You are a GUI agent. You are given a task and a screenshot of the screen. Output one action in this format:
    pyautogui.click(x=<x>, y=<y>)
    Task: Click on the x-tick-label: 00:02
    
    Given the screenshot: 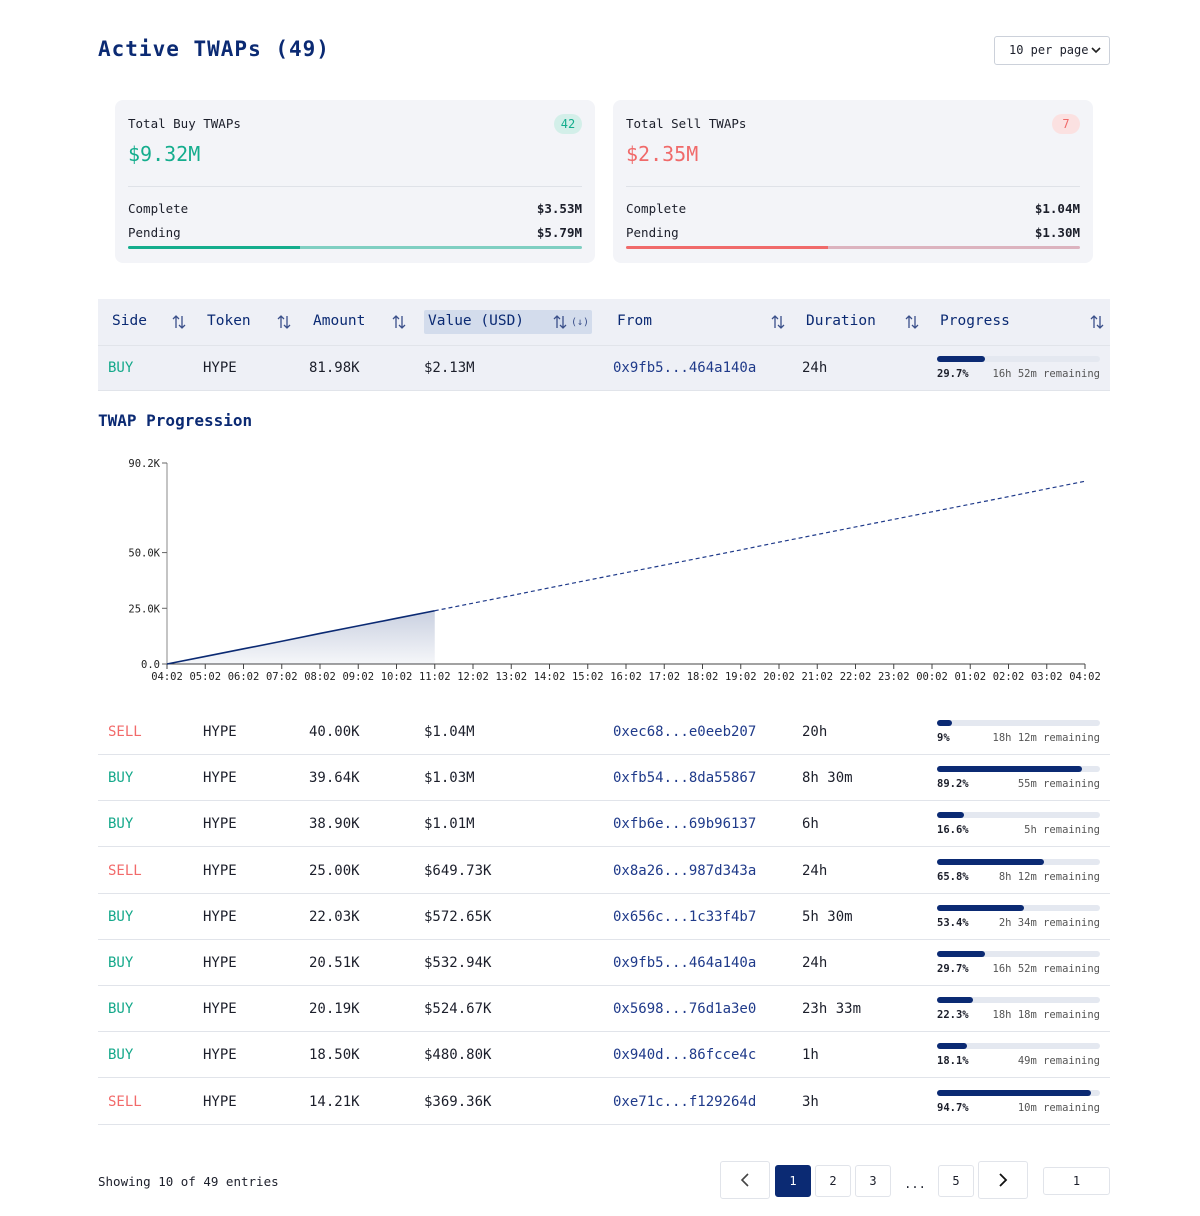 What is the action you would take?
    pyautogui.click(x=932, y=677)
    